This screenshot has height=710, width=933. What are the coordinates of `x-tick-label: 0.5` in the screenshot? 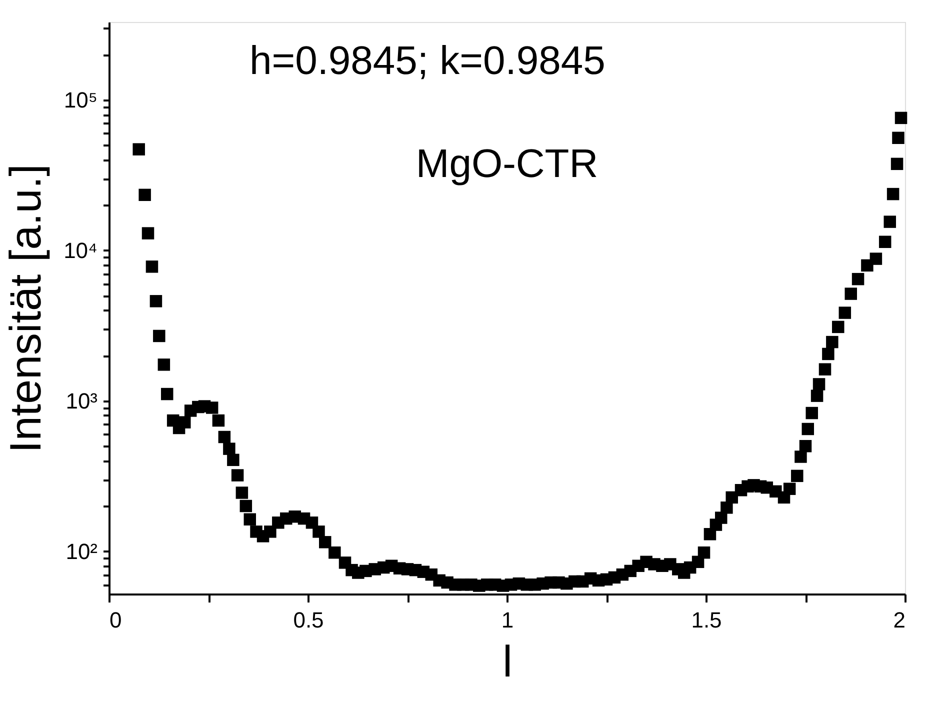 It's located at (308, 620).